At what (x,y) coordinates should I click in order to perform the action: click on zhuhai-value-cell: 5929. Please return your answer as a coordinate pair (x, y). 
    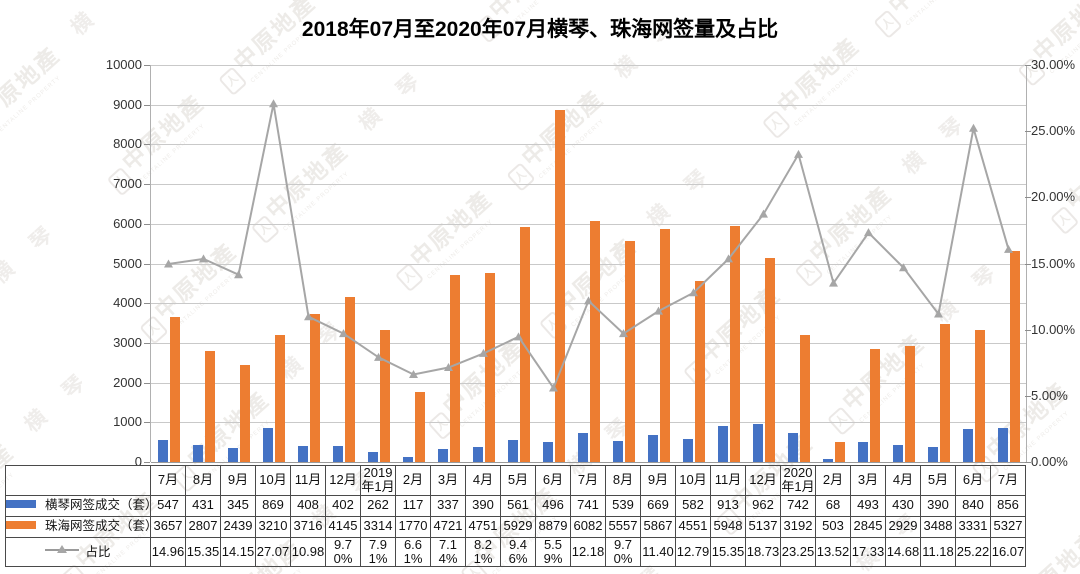
    Looking at the image, I should click on (518, 526).